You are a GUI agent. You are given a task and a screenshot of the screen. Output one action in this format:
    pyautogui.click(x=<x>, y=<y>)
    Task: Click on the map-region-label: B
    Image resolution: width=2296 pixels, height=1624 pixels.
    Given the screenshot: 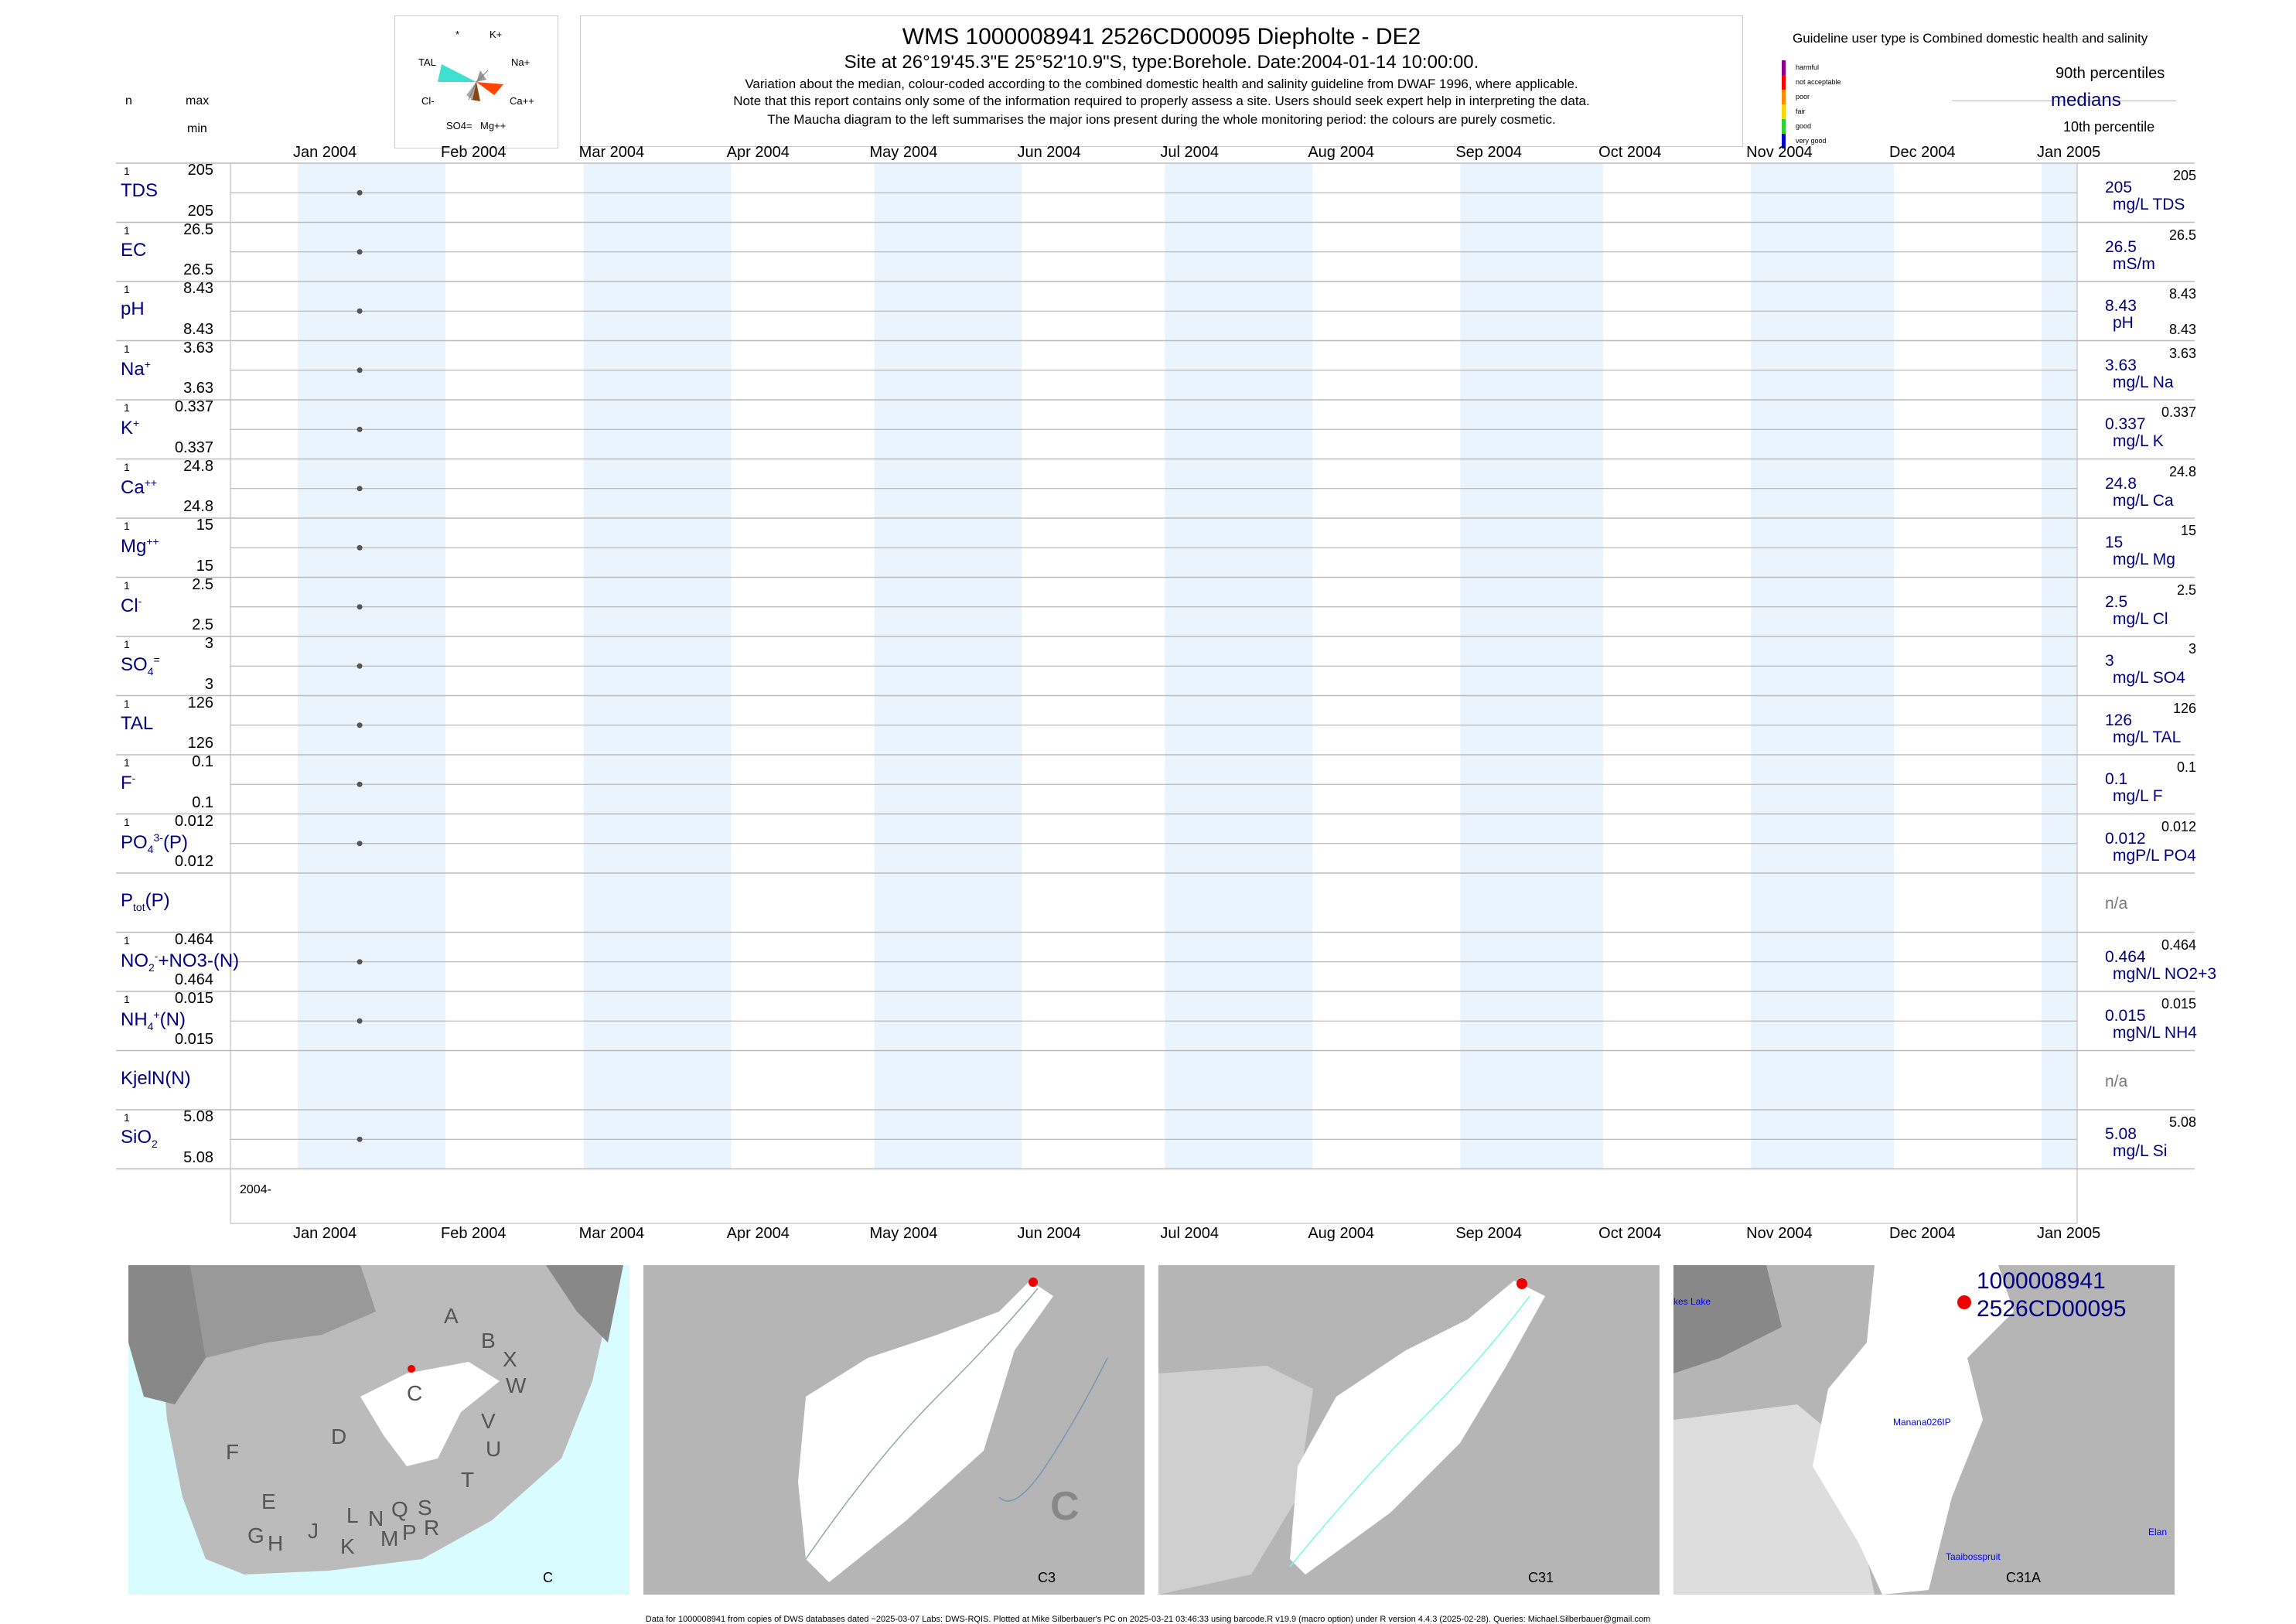 What is the action you would take?
    pyautogui.click(x=488, y=1341)
    